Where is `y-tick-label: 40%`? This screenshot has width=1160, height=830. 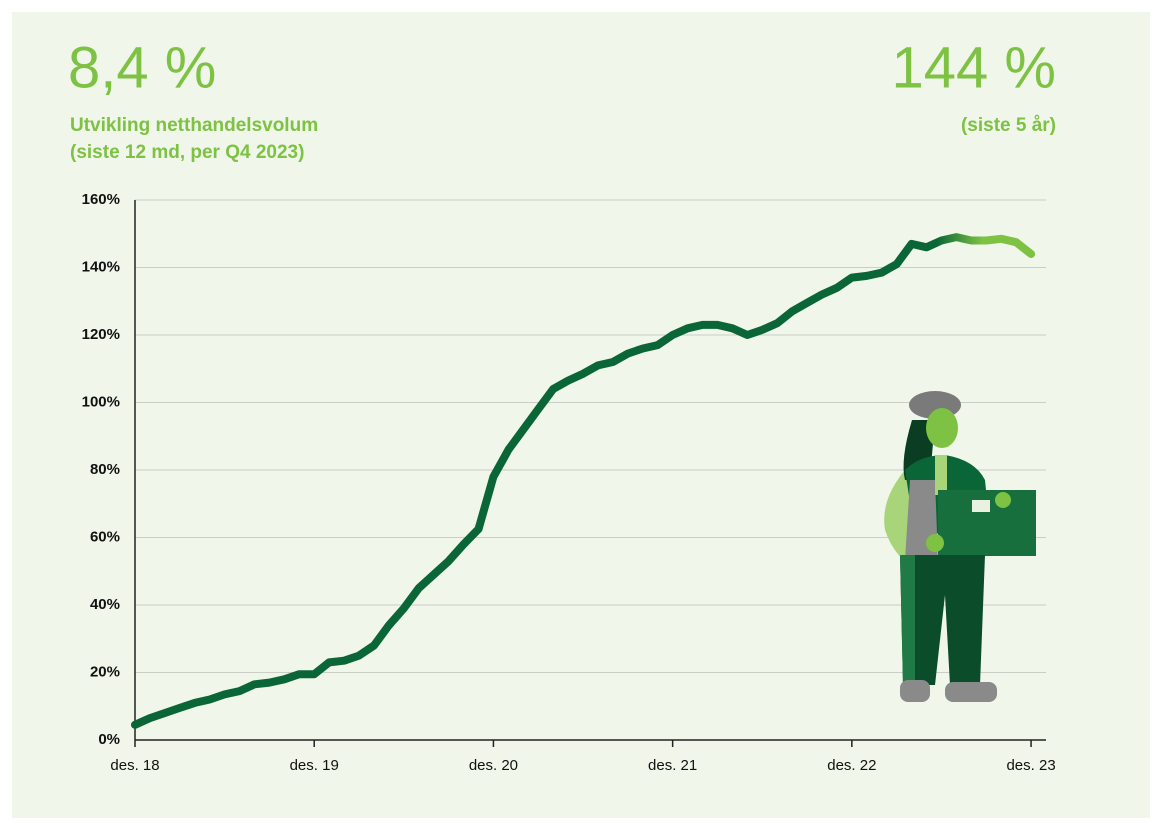 y-tick-label: 40% is located at coordinates (105, 604).